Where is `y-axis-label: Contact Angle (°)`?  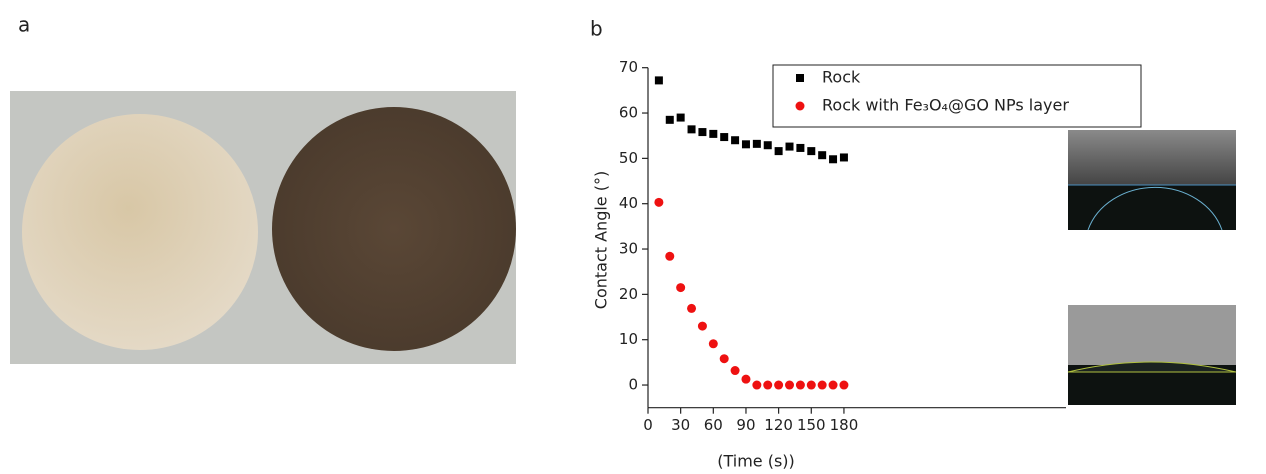 y-axis-label: Contact Angle (°) is located at coordinates (601, 240).